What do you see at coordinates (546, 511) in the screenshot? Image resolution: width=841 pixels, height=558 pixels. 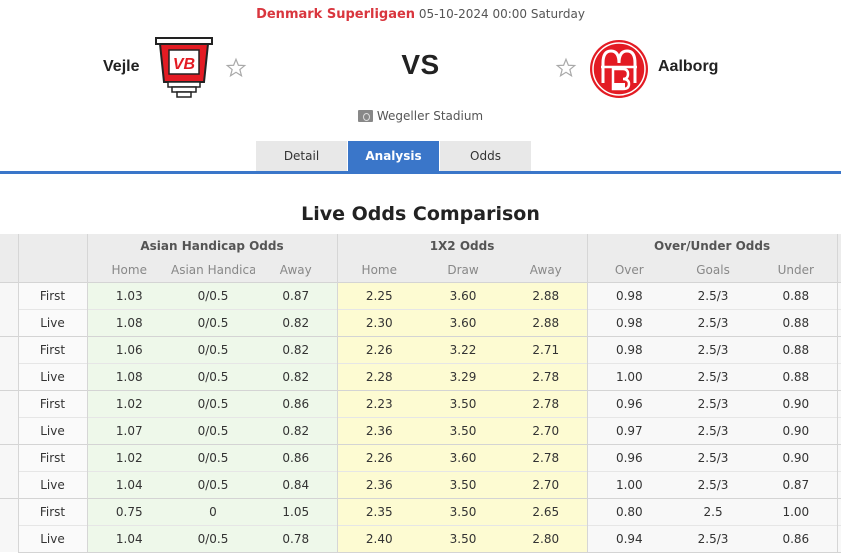 I see `x12-odds-cell: 2.65` at bounding box center [546, 511].